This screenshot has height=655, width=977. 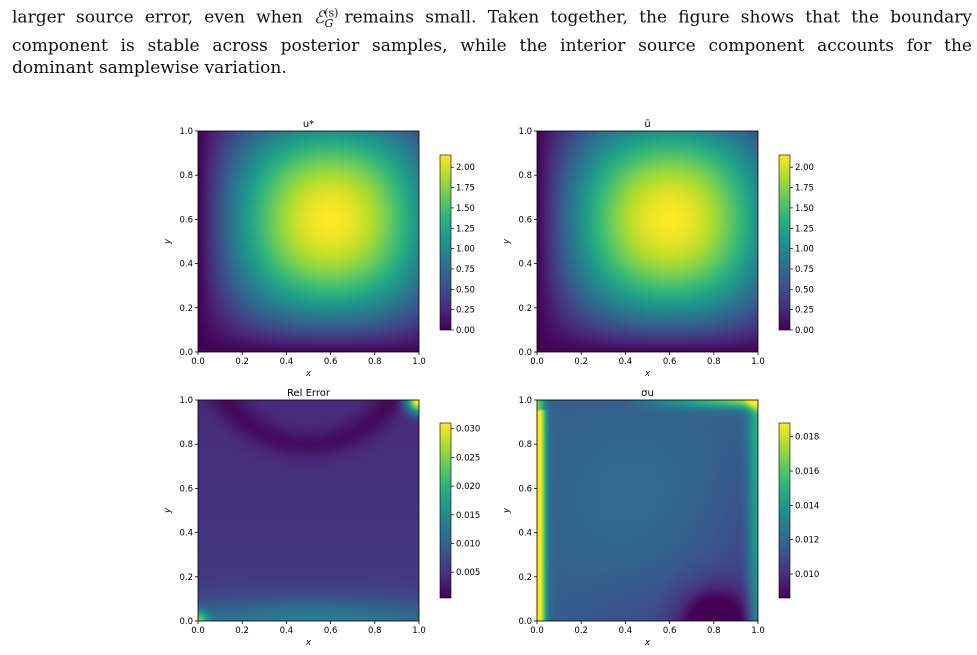 What do you see at coordinates (465, 250) in the screenshot?
I see `colorbar-tick-label: 1.00` at bounding box center [465, 250].